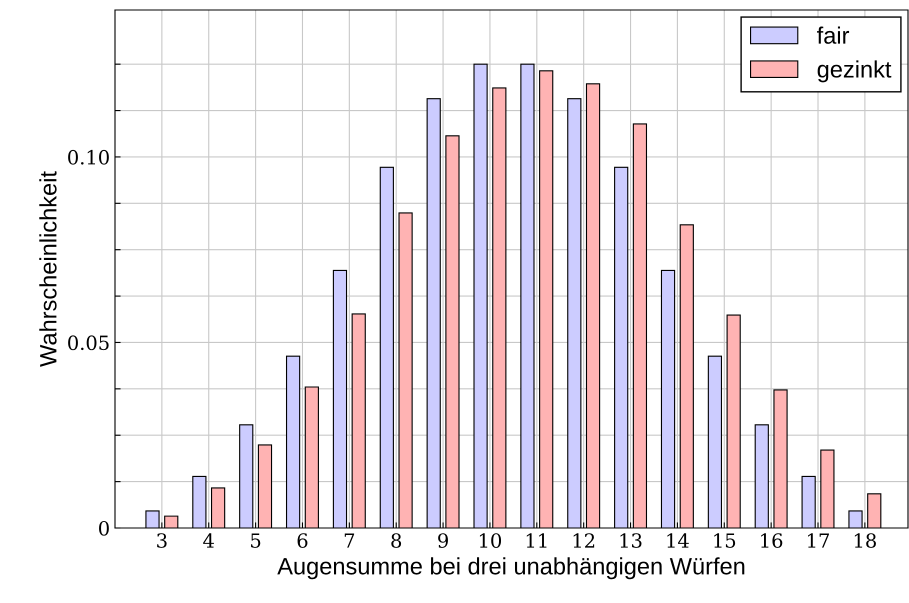 The width and height of the screenshot is (909, 603). Describe the element at coordinates (510, 568) in the screenshot. I see `x-axis-title: Augensumme bei drei unabhängigen Würfen` at that location.